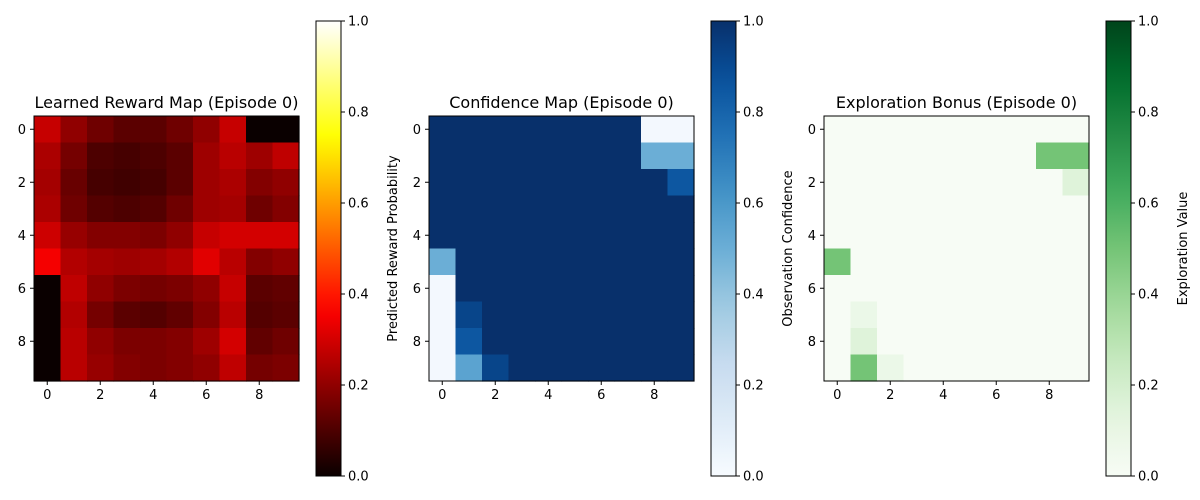  Describe the element at coordinates (101, 262) in the screenshot. I see `heatmap-cell-r5-c2` at that location.